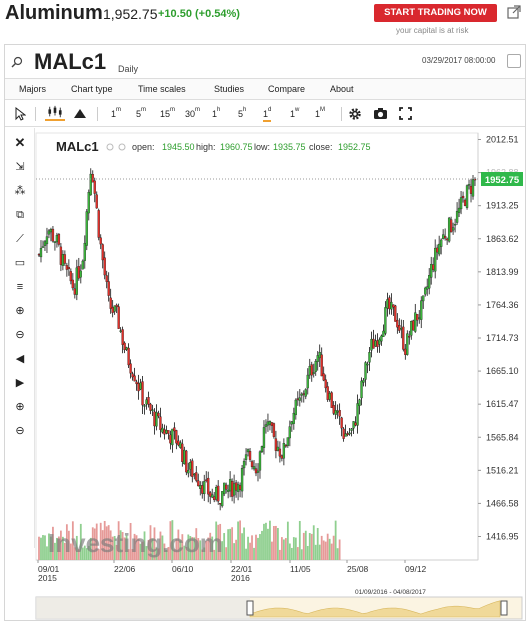  What do you see at coordinates (20, 311) in the screenshot?
I see `zoom-in-icon: ⊕` at bounding box center [20, 311].